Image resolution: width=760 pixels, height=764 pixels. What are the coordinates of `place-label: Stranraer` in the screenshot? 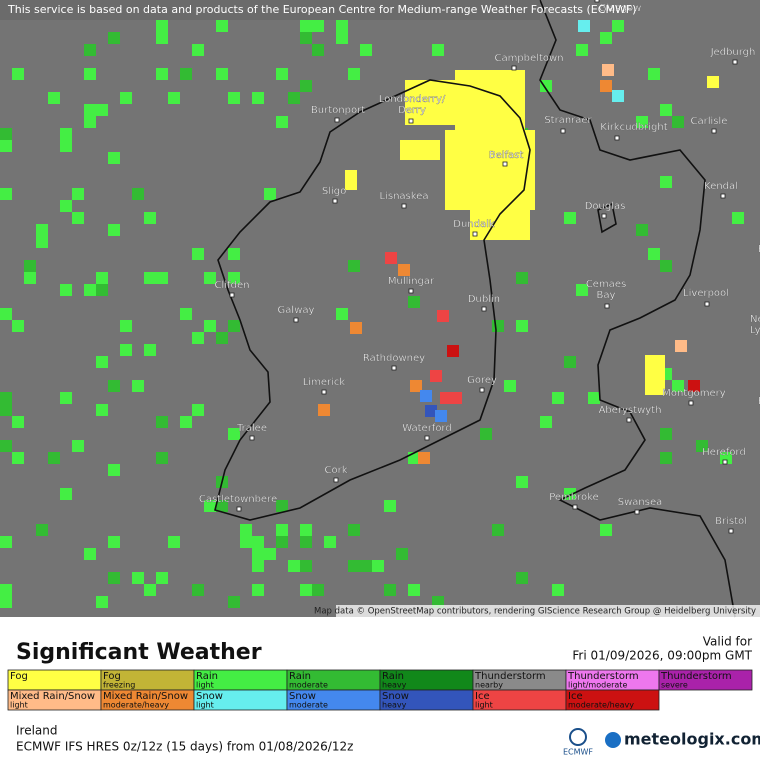 It's located at (568, 120).